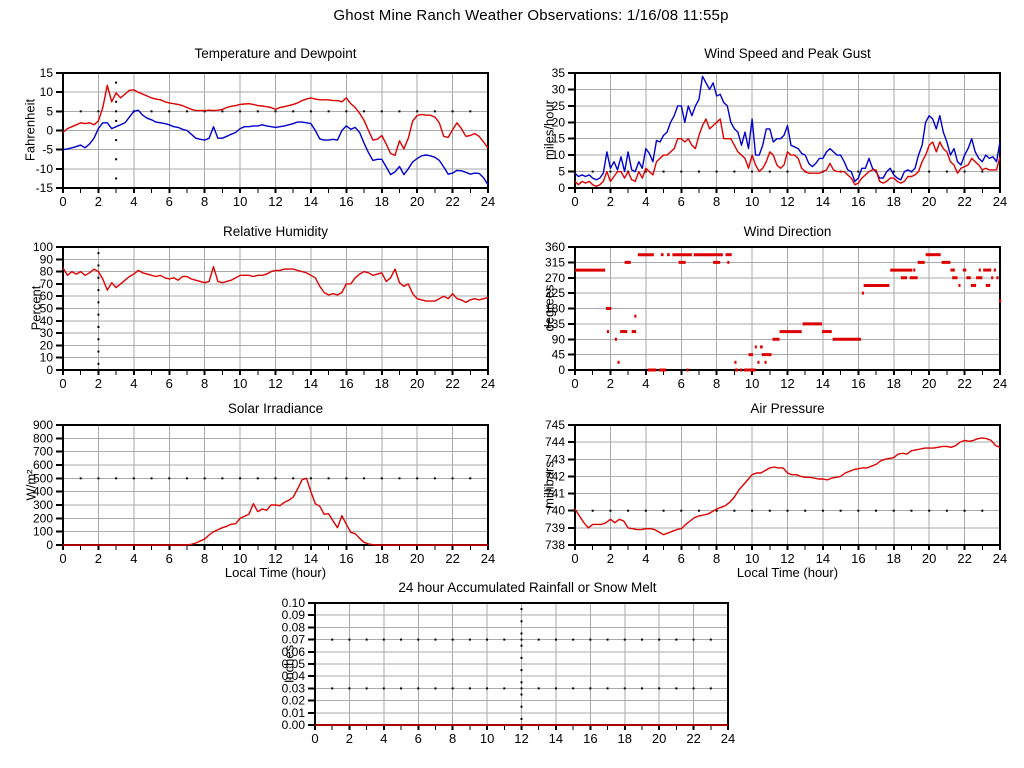 Image resolution: width=1024 pixels, height=768 pixels. I want to click on chart-title-wind-speed-gust: Wind Speed and Peak Gust, so click(787, 53).